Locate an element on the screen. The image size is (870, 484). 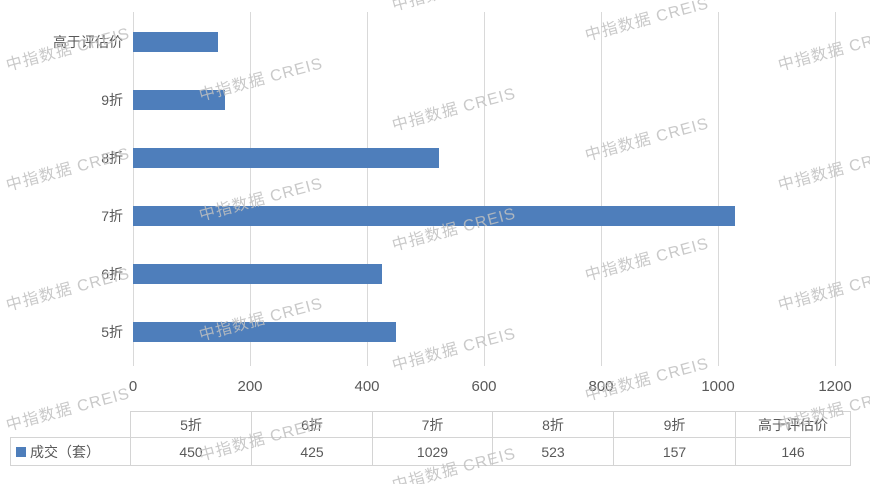
bar-6折 is located at coordinates (257, 274).